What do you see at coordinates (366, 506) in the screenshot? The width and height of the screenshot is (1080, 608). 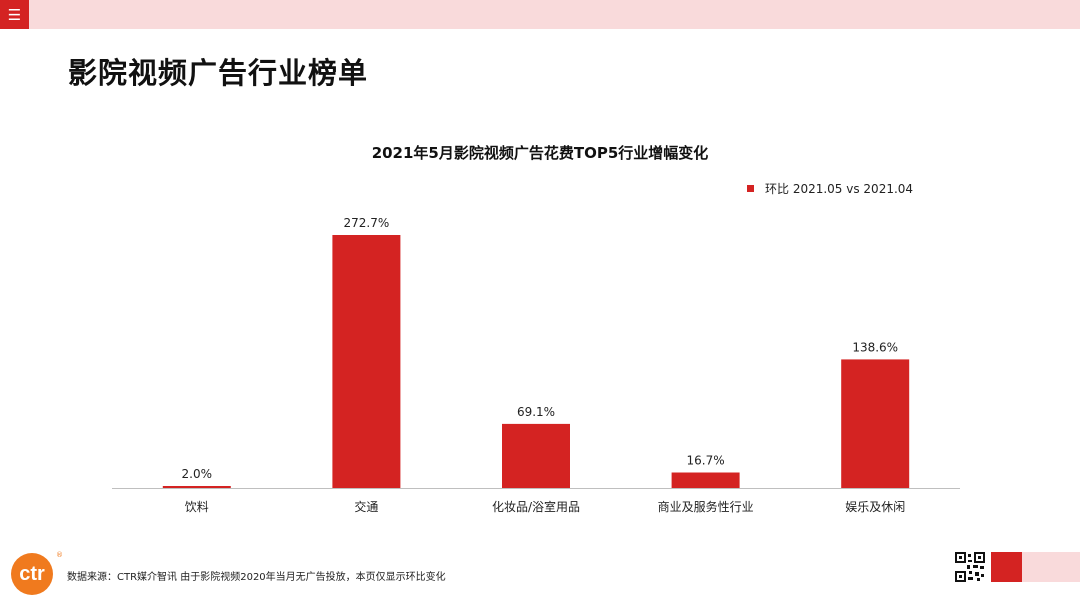 I see `category-label: 交通` at bounding box center [366, 506].